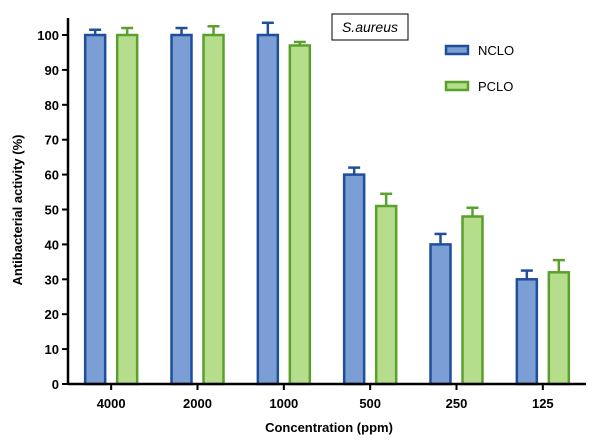  I want to click on title-box, so click(370, 27).